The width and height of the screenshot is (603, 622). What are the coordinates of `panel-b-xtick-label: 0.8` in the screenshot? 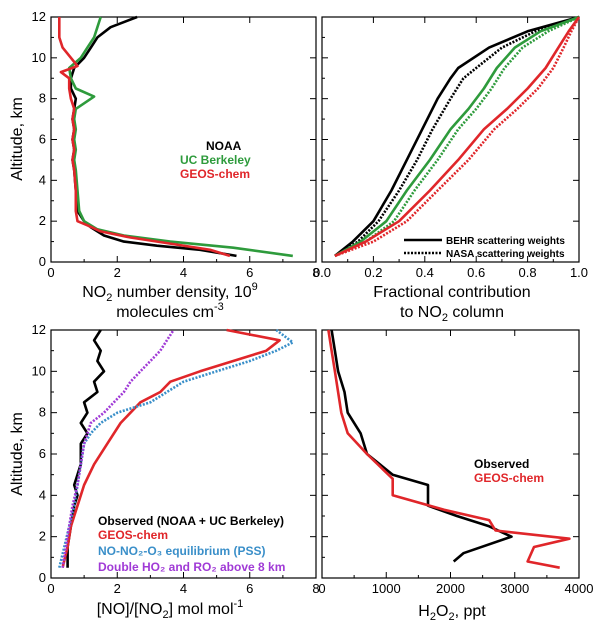 It's located at (528, 272).